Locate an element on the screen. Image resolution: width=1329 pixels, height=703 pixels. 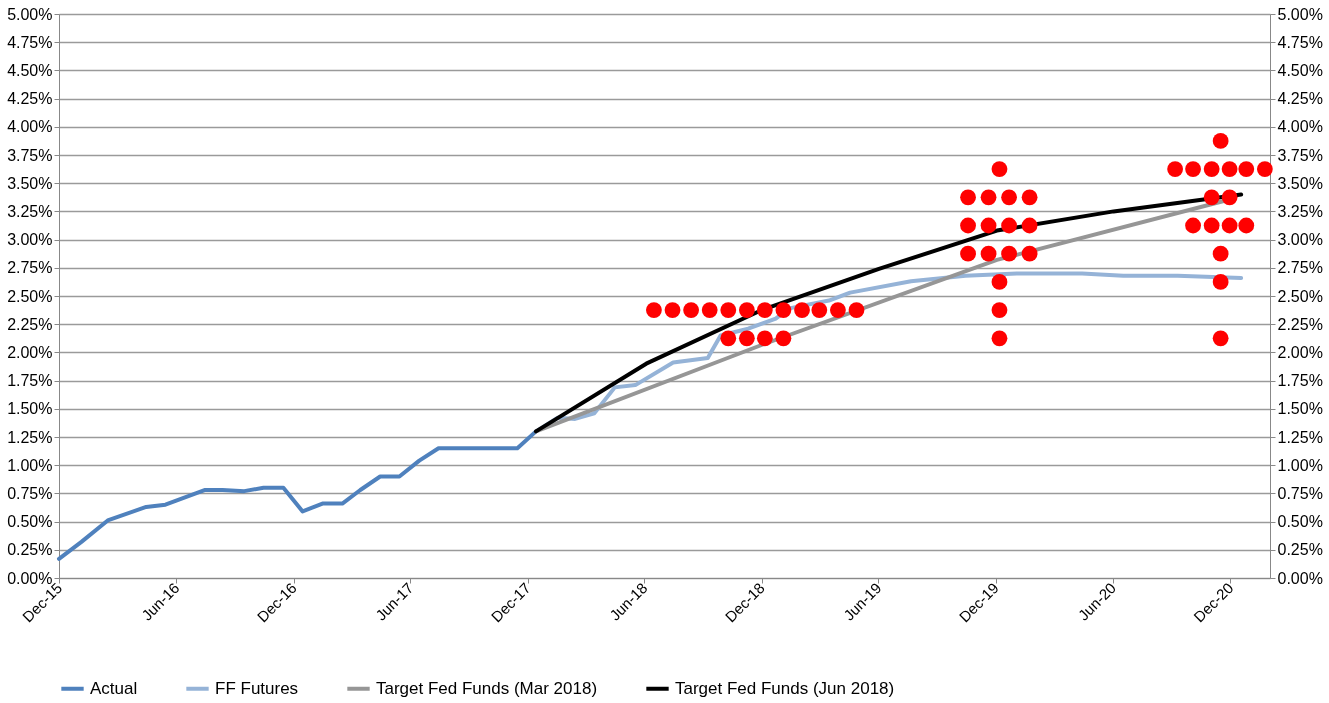
y-tick-label: 1.00% is located at coordinates (30, 465).